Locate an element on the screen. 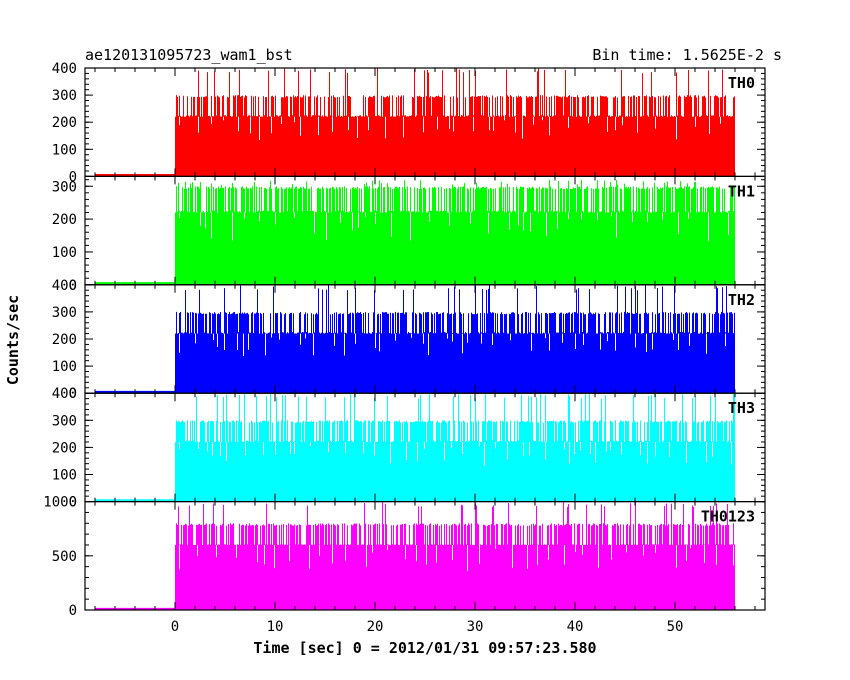 The width and height of the screenshot is (850, 680). y-tick-label-th2: 400 is located at coordinates (64, 286).